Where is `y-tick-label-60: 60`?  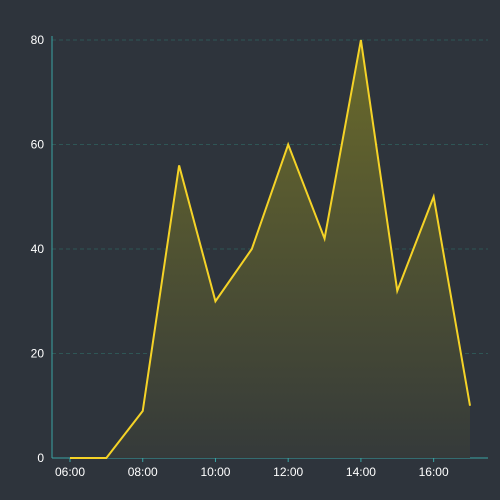 y-tick-label-60: 60 is located at coordinates (38, 145).